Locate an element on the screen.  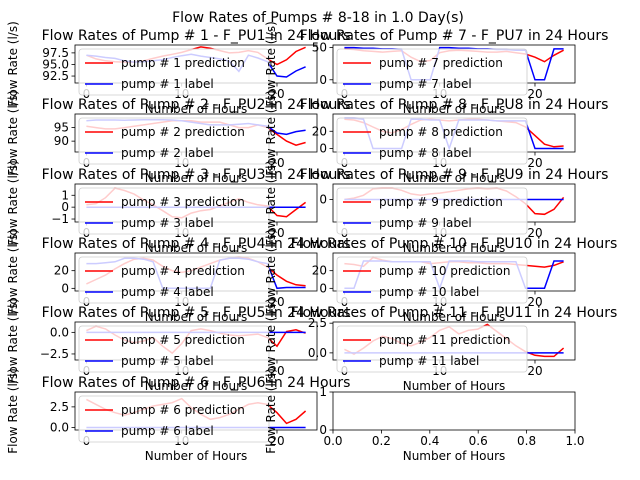
legend-entry: pump # 4 prediction is located at coordinates (183, 271).